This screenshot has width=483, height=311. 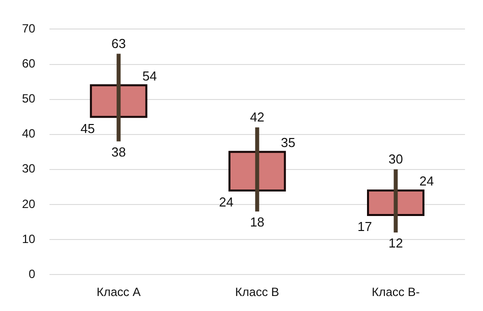 I want to click on annotation: 17, so click(x=365, y=226).